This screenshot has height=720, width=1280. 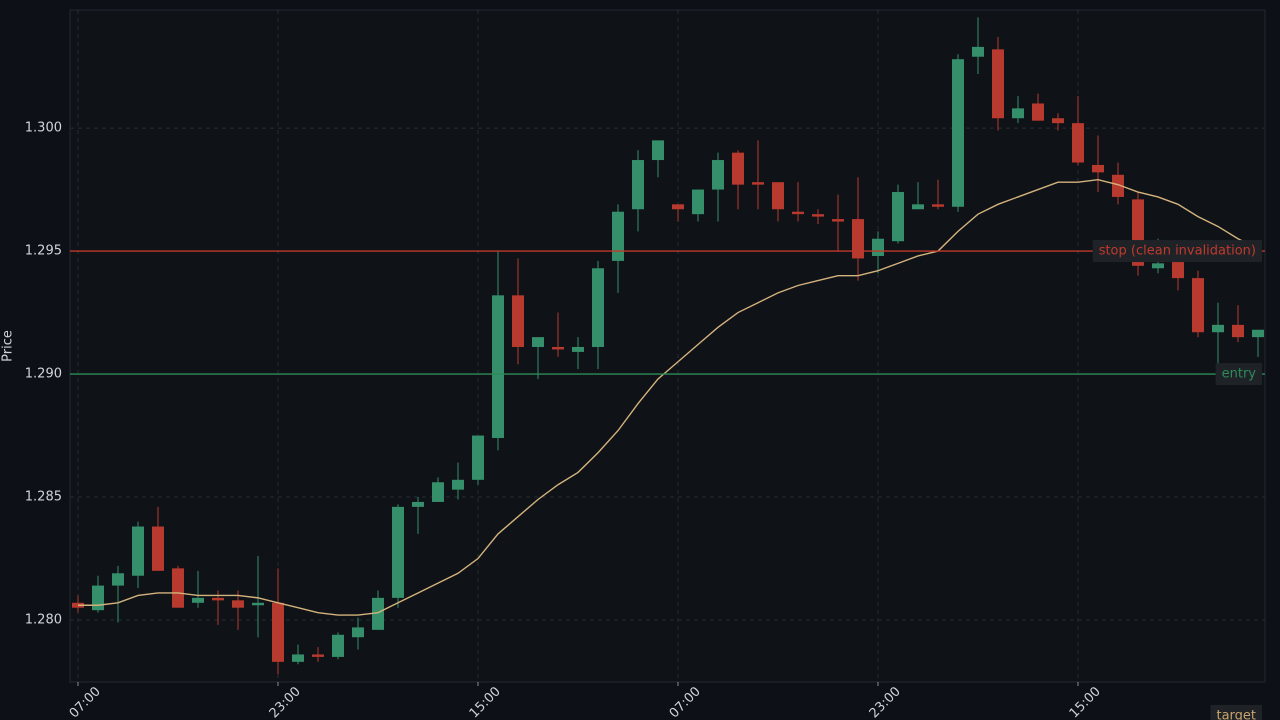 I want to click on y-tick-label: 1.295, so click(x=43, y=251).